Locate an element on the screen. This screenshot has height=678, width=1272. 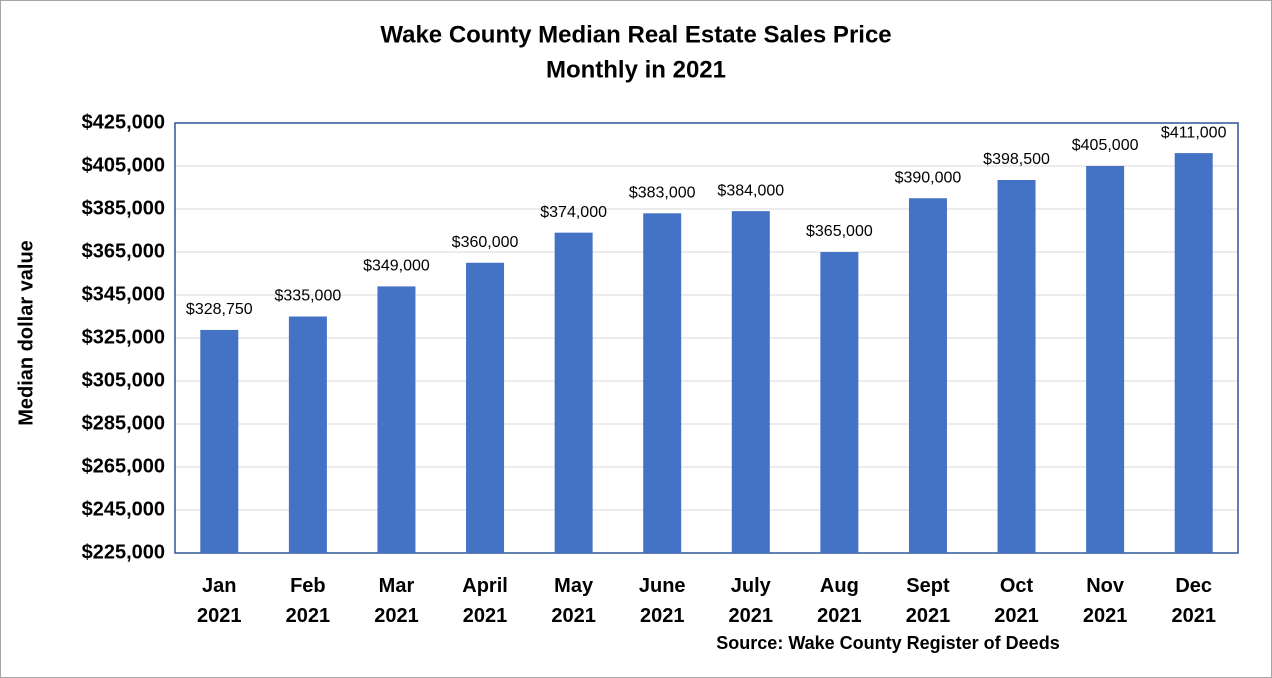
x-tick-label: July 2021 is located at coordinates (751, 601).